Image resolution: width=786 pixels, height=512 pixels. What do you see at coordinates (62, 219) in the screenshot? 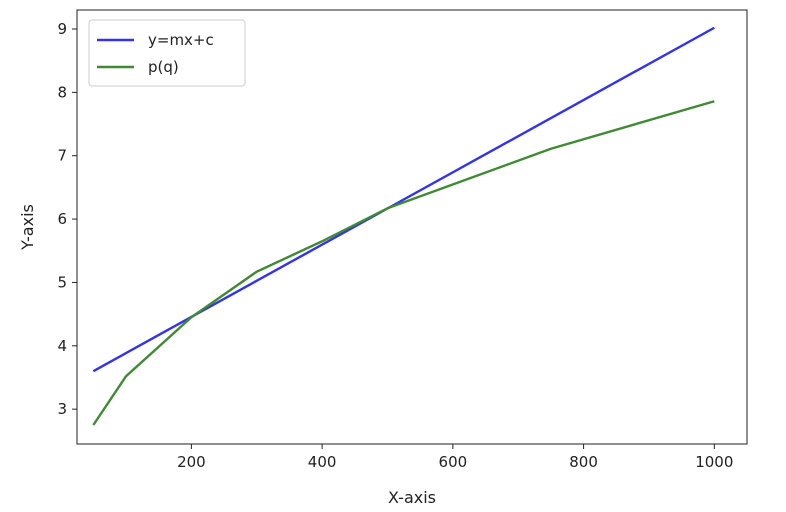
I see `y-tick-label: 6` at bounding box center [62, 219].